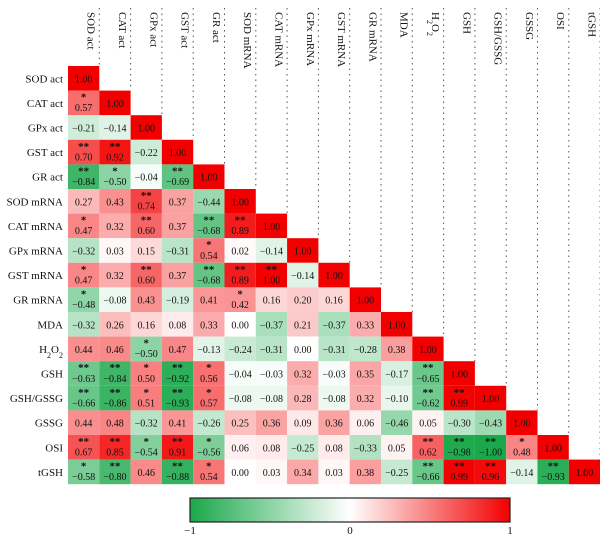 This screenshot has height=538, width=600. I want to click on cell-cat-mrna-cat-act: 0.32, so click(115, 226).